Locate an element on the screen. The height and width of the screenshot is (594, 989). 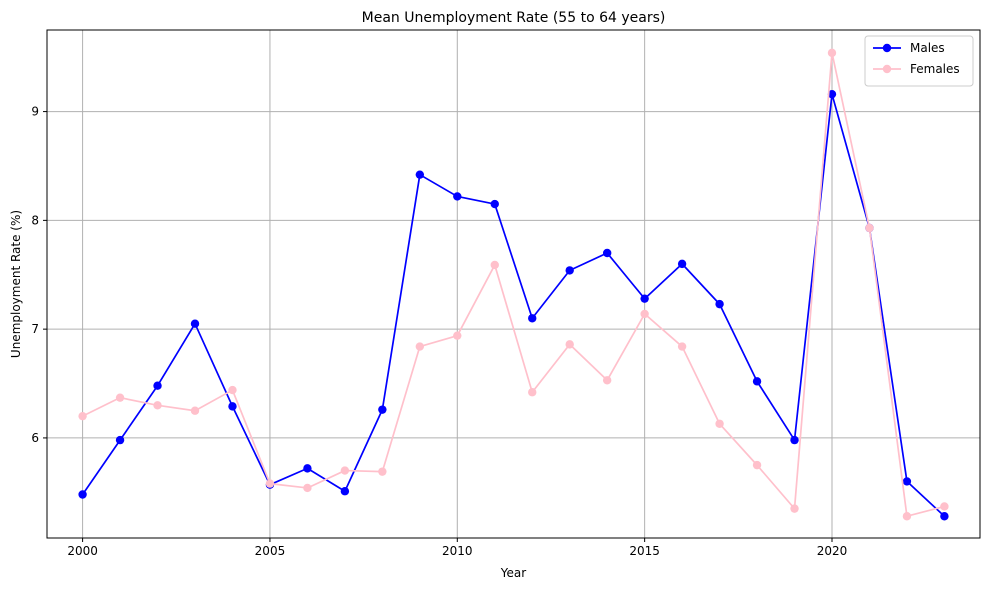
x-axis-label: Year is located at coordinates (513, 573).